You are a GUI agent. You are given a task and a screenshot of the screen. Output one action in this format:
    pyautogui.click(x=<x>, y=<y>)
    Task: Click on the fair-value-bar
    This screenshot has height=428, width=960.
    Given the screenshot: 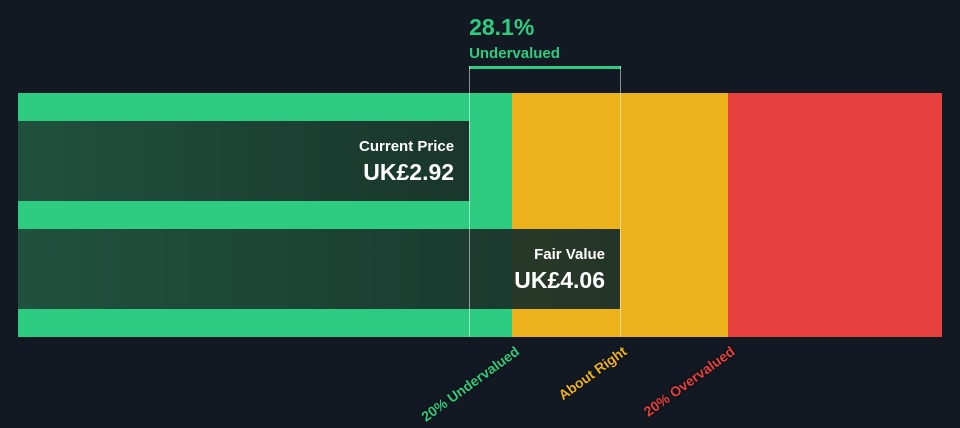 What is the action you would take?
    pyautogui.click(x=319, y=269)
    